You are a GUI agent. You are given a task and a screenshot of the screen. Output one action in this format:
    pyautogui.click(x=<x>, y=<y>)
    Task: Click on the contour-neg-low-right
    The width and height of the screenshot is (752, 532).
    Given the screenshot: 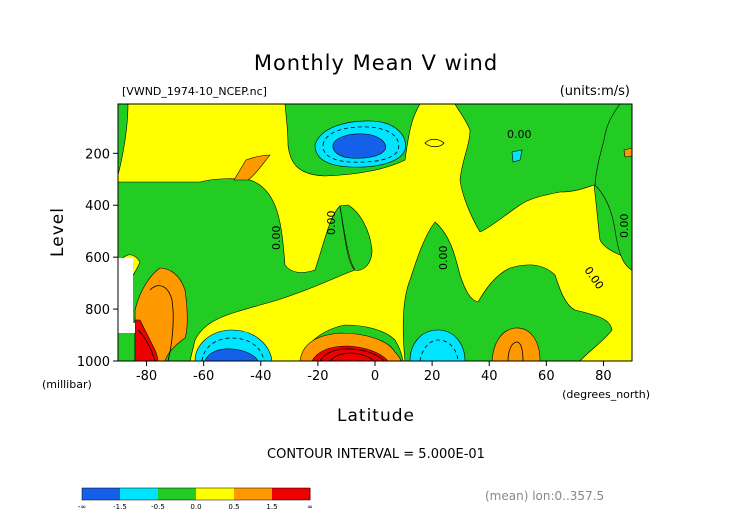 What is the action you would take?
    pyautogui.click(x=439, y=350)
    